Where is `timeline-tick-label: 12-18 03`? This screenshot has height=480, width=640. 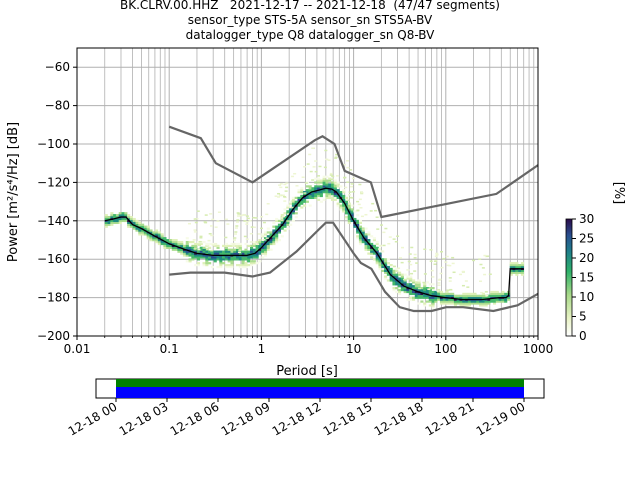 timeline-tick-label: 12-18 03 is located at coordinates (144, 418).